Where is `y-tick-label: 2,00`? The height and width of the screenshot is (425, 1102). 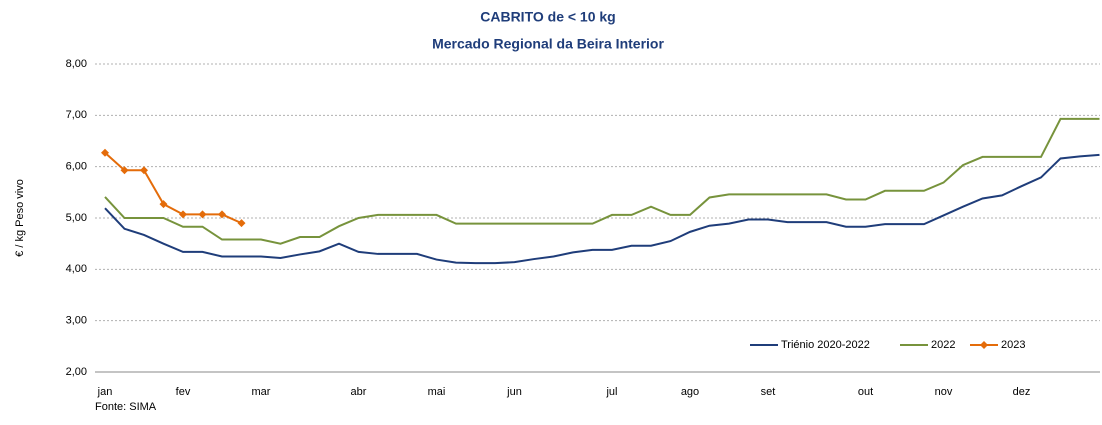
y-tick-label: 2,00 is located at coordinates (76, 372).